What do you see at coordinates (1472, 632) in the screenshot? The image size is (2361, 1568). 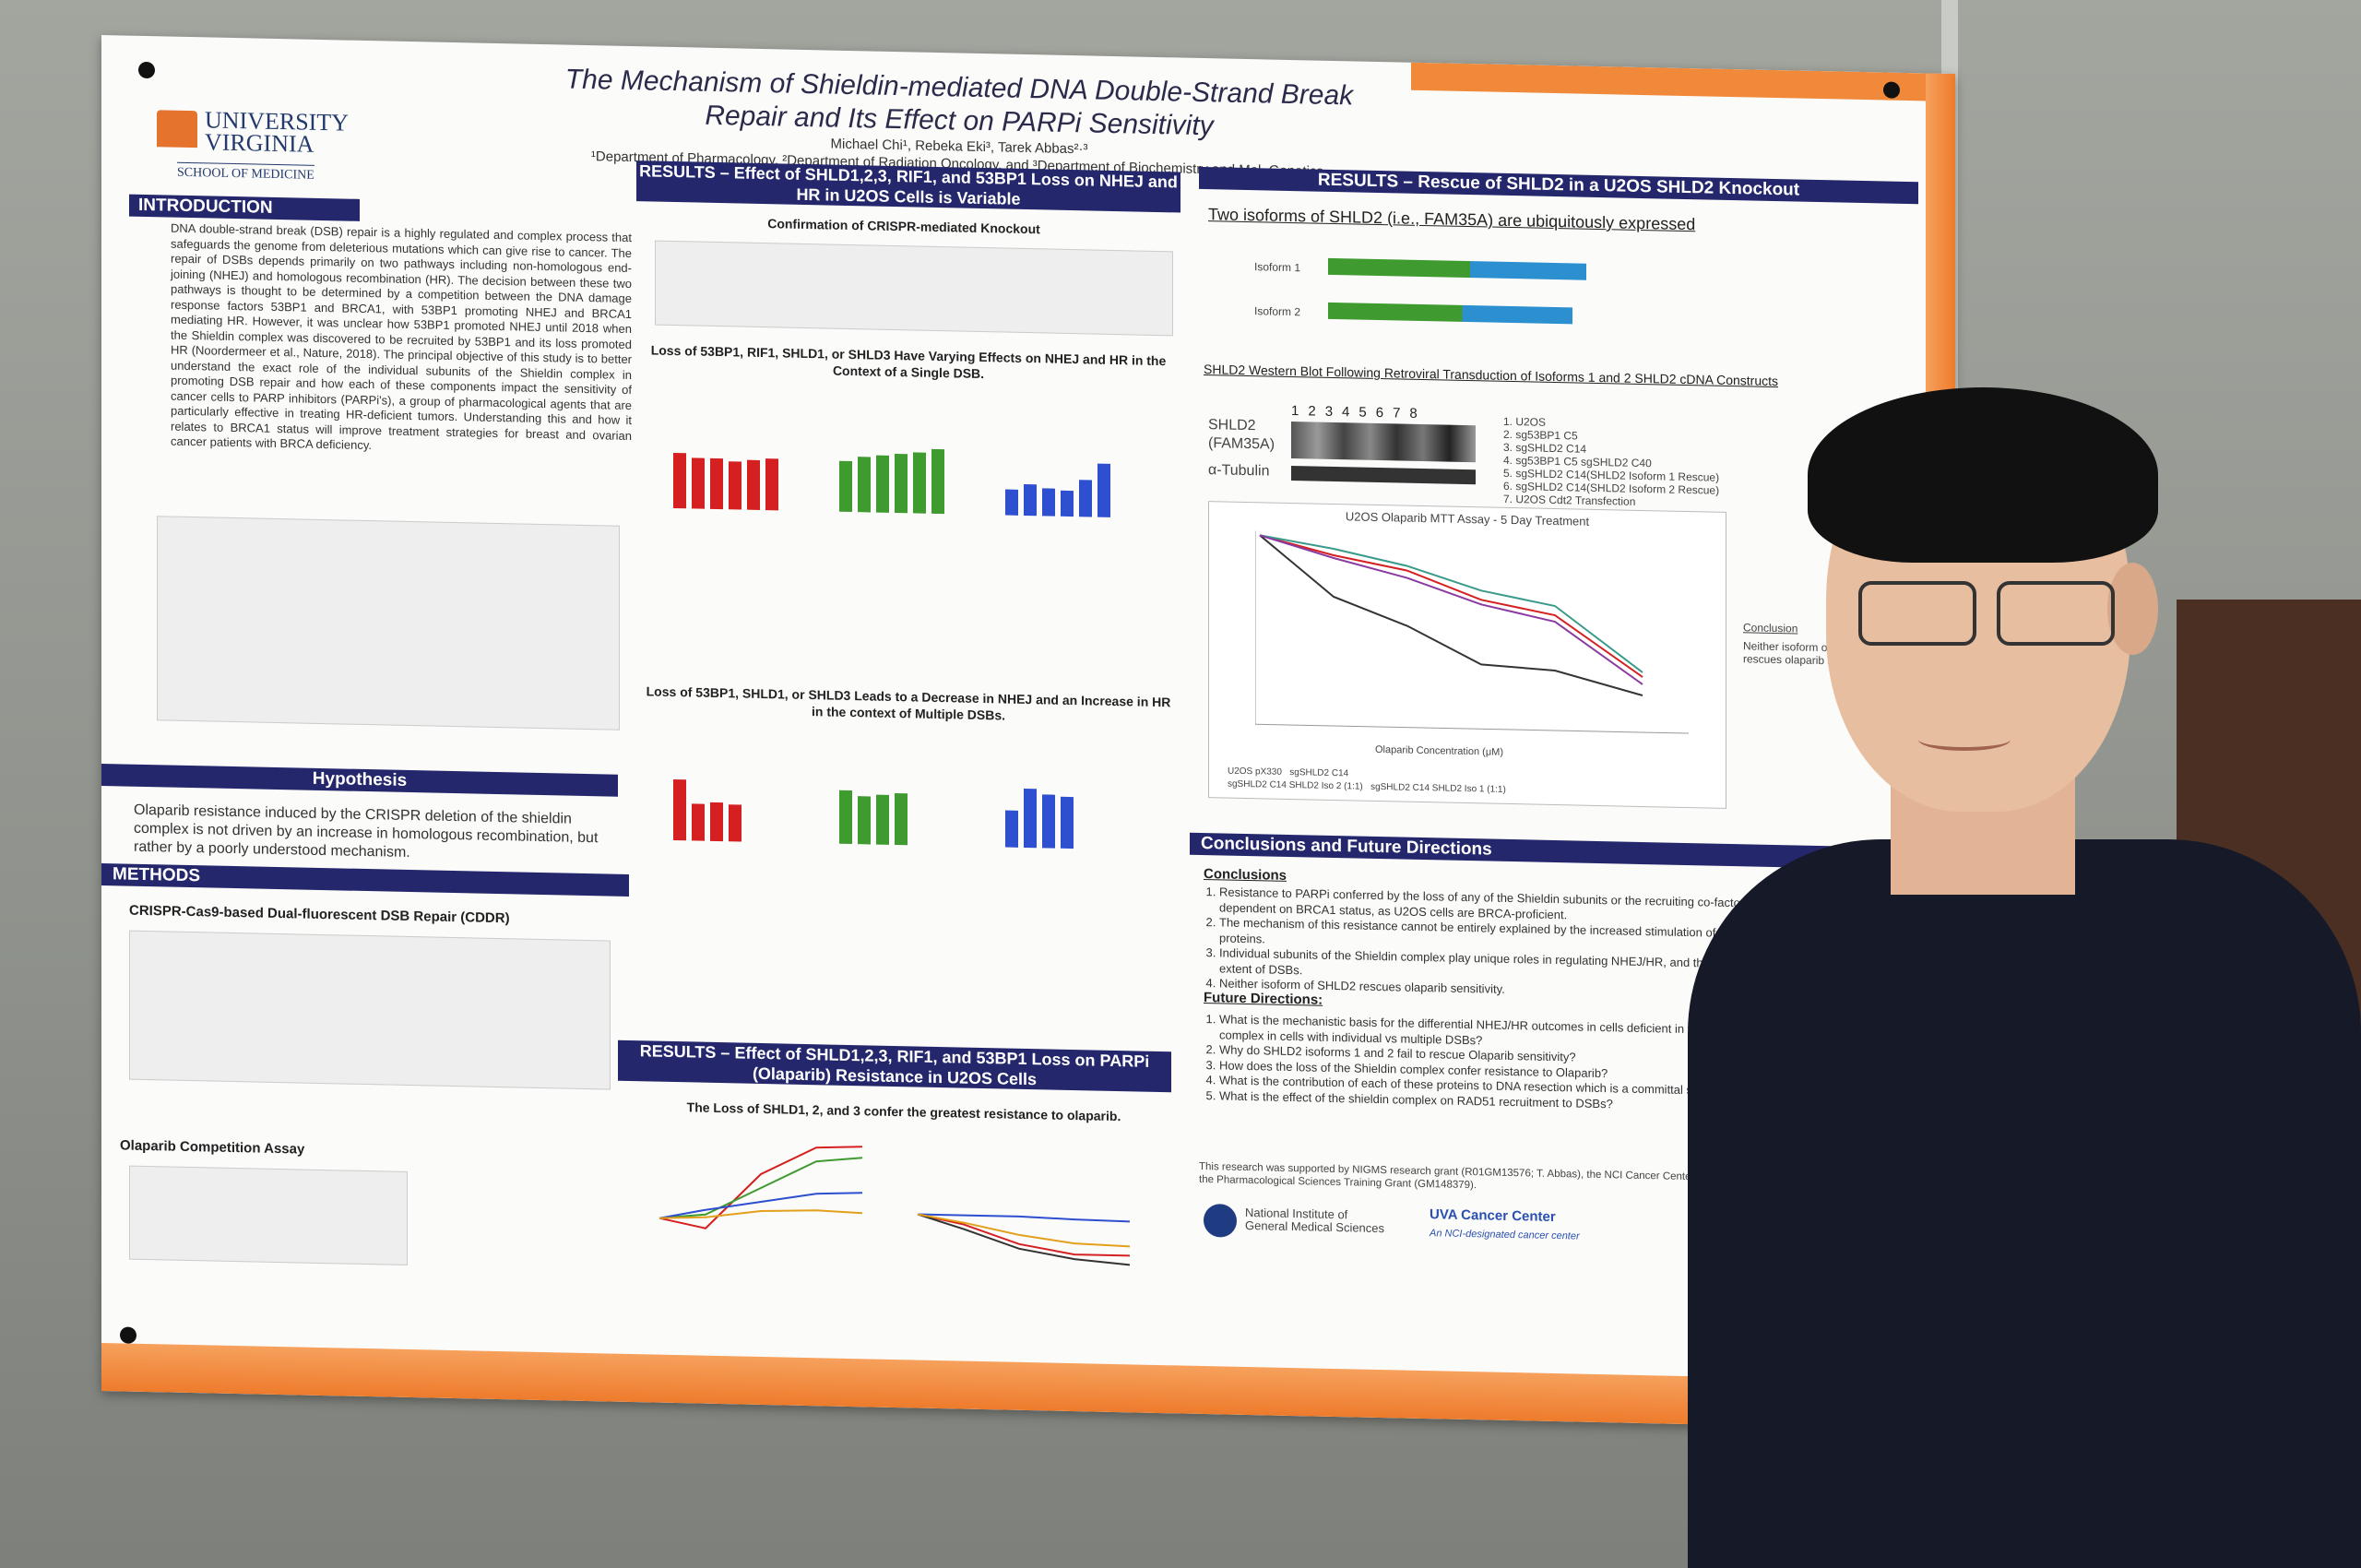 I see `mtt-line-plot` at bounding box center [1472, 632].